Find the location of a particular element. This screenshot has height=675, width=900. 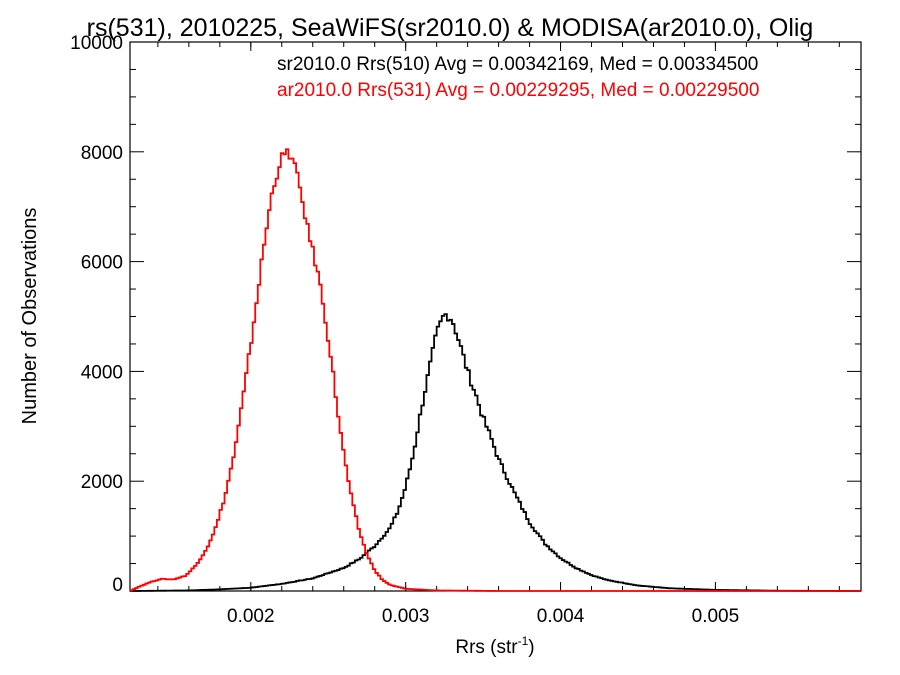

y-tick-label: 4000 is located at coordinates (102, 372).